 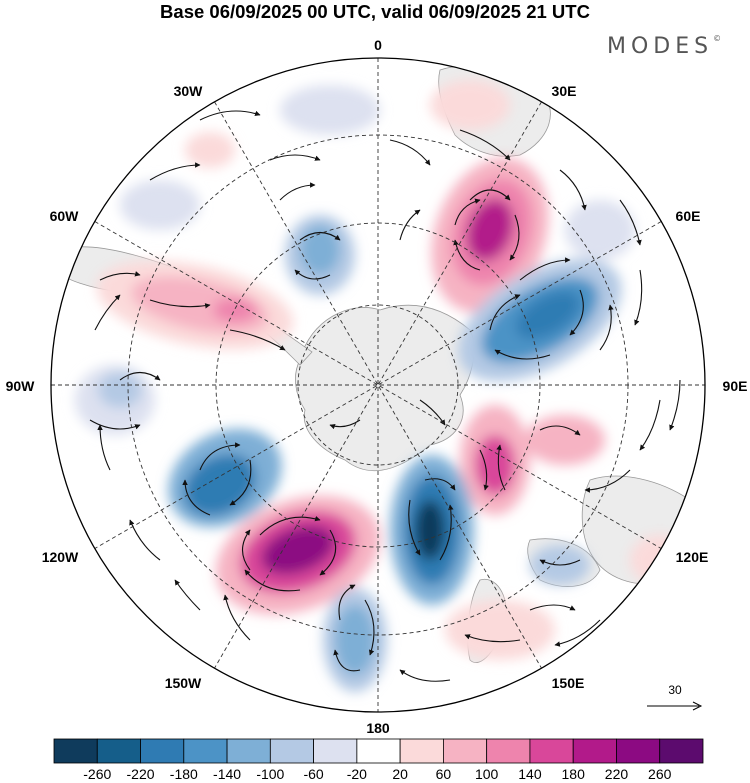 What do you see at coordinates (717, 38) in the screenshot?
I see `brand-mark: ©` at bounding box center [717, 38].